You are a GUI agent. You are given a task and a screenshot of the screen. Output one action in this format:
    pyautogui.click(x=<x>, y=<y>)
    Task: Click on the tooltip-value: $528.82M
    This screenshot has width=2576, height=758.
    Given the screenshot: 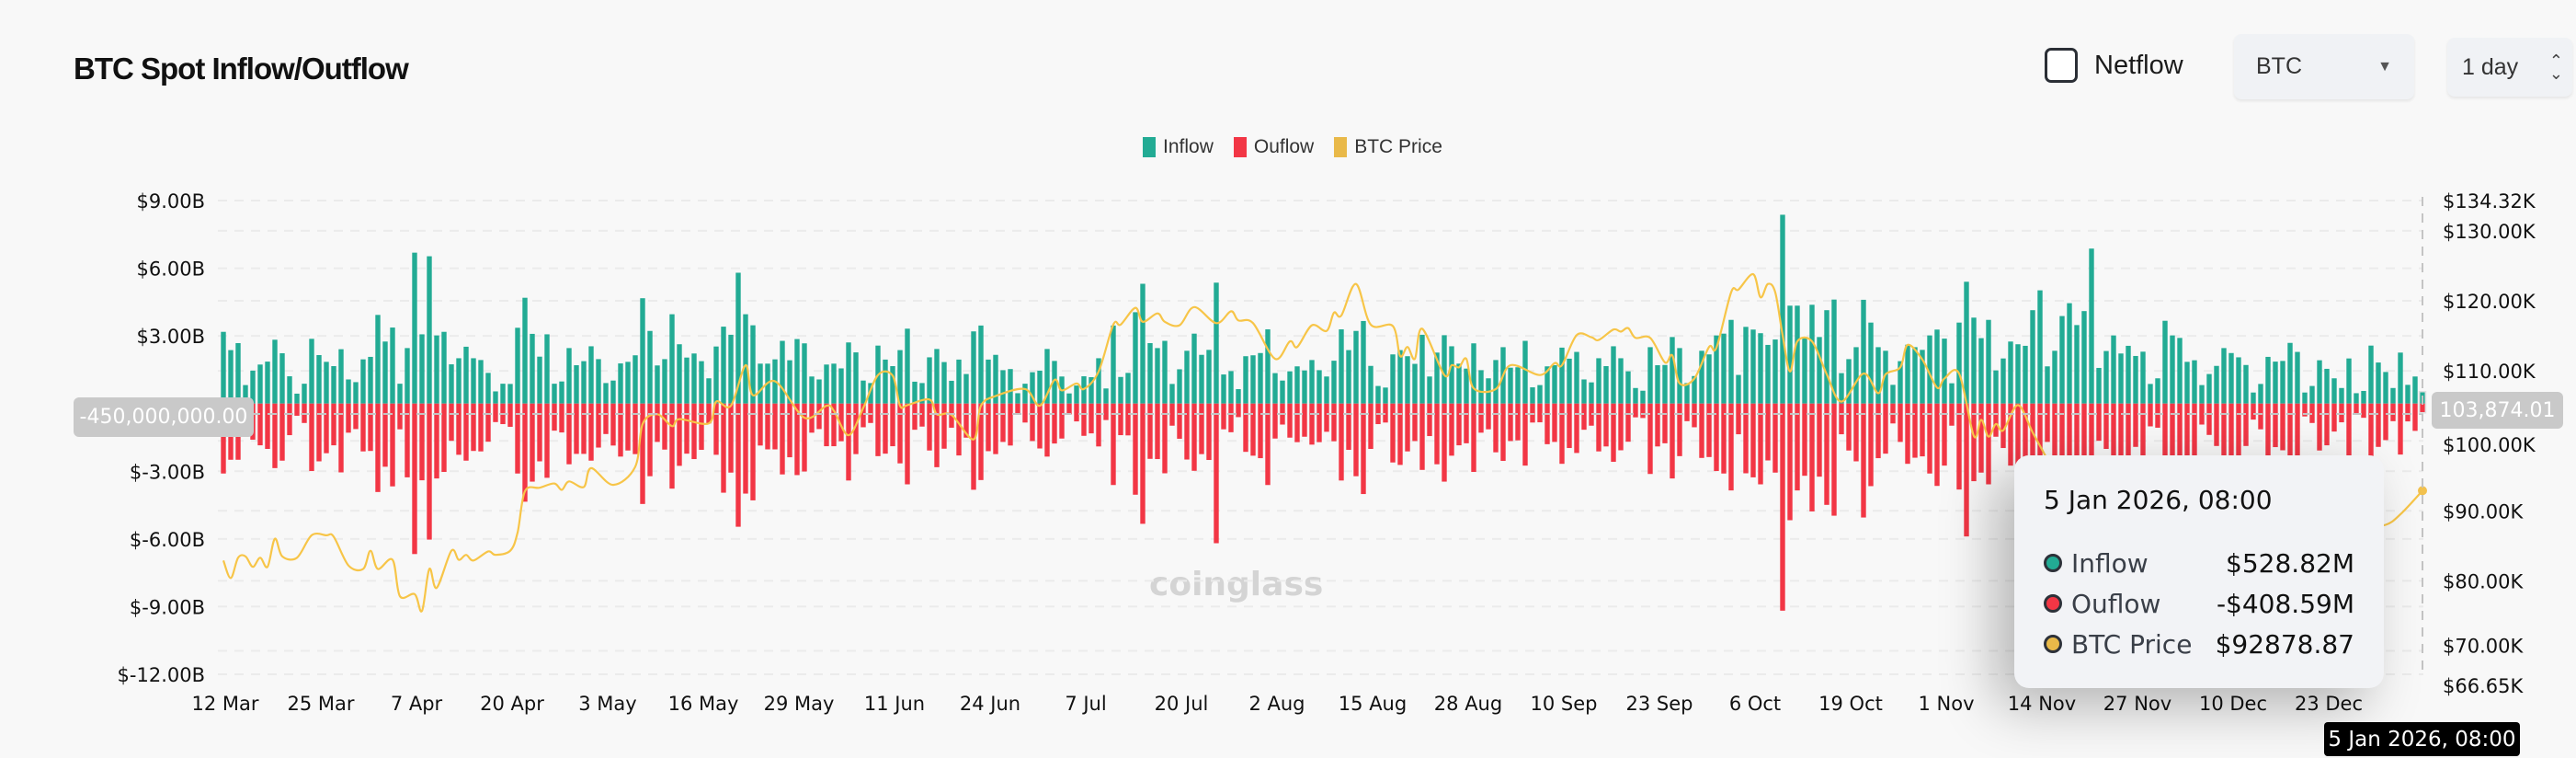 What is the action you would take?
    pyautogui.click(x=2290, y=563)
    